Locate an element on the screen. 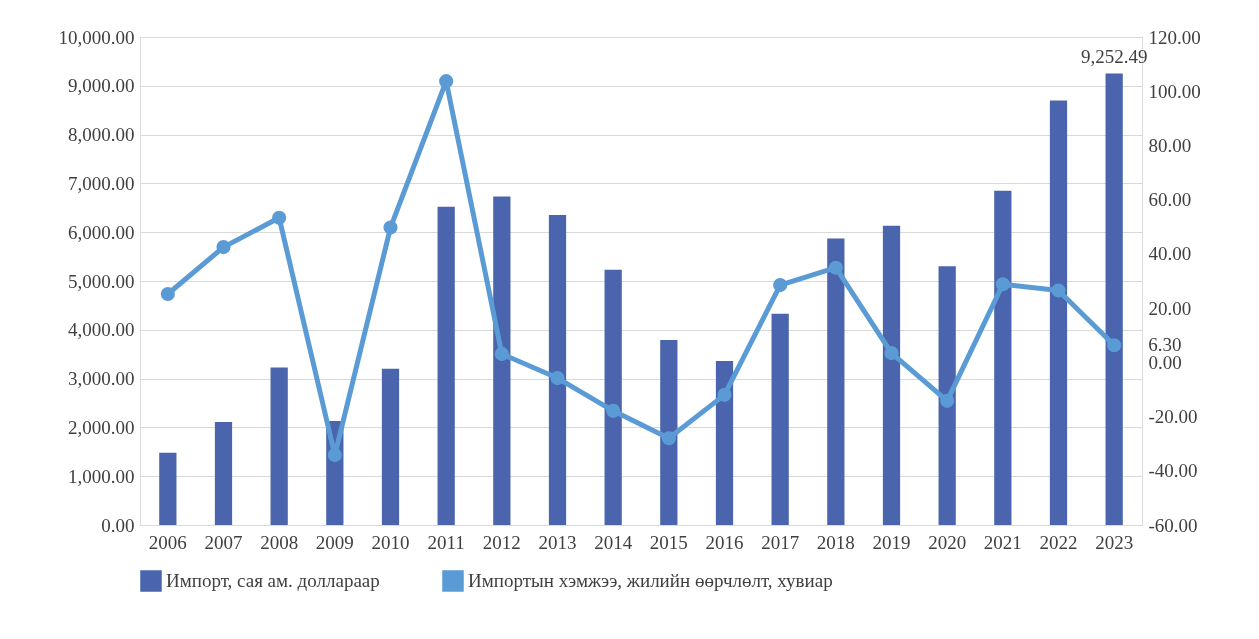  y2-tick-label: 80.00 is located at coordinates (1170, 145).